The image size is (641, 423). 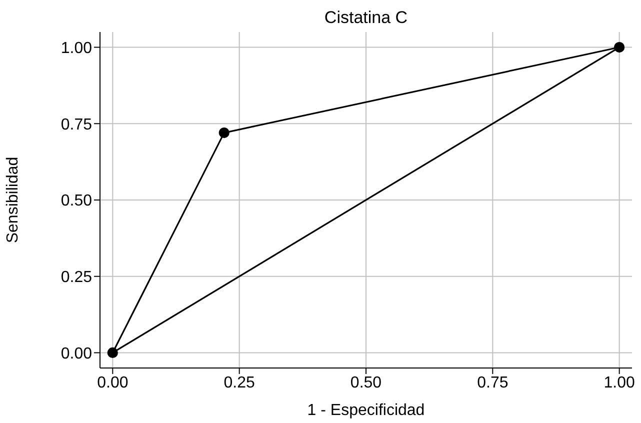 I want to click on x-tick-label: 0.50, so click(x=366, y=383).